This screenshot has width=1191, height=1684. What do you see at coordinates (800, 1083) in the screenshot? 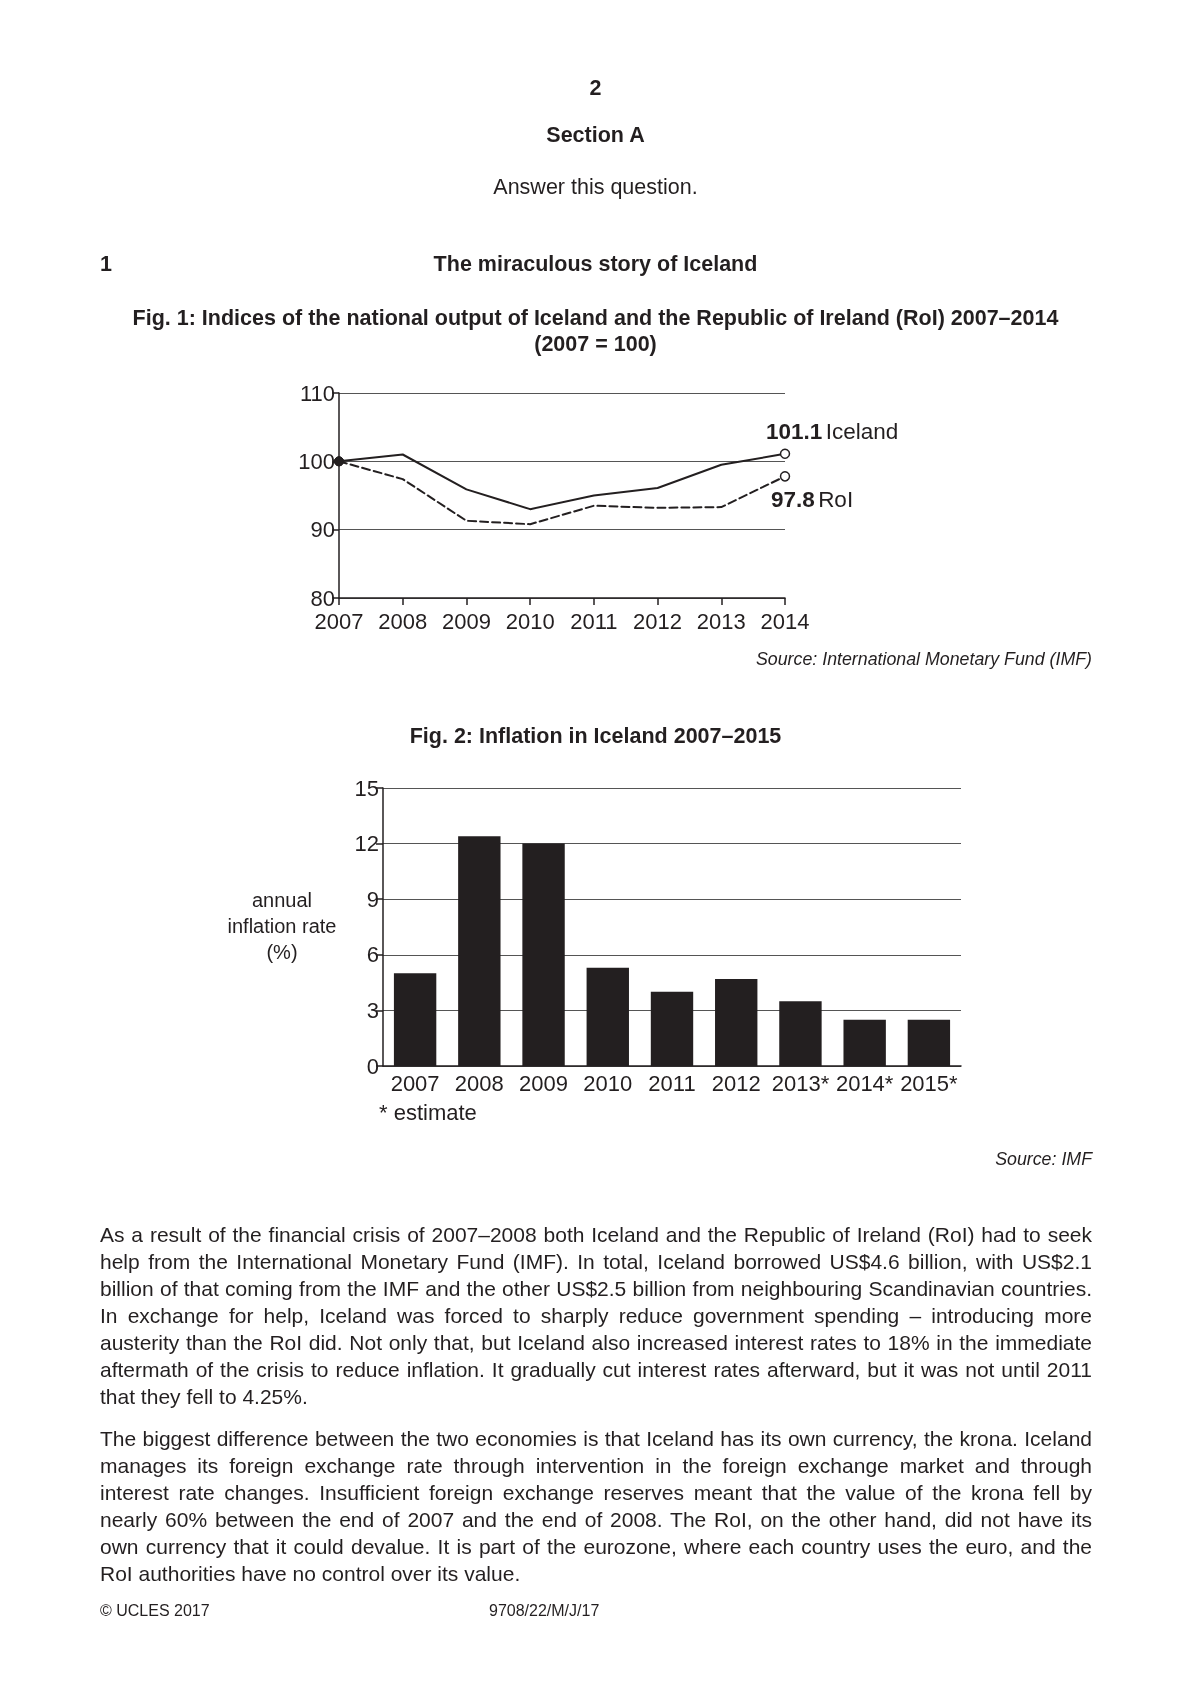
I see `x-tick-label: 2013*` at bounding box center [800, 1083].